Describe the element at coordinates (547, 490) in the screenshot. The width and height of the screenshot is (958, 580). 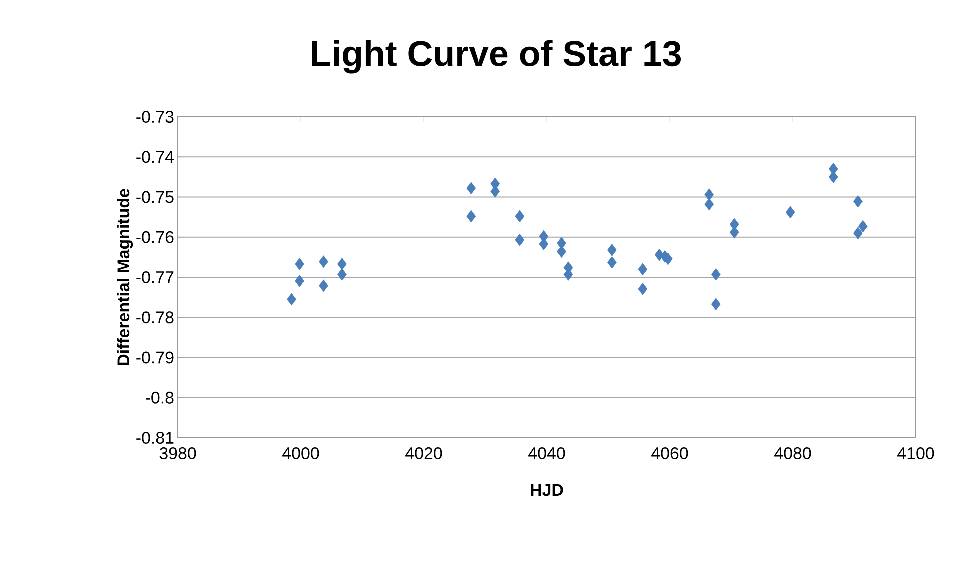
I see `x-axis-title: HJD` at that location.